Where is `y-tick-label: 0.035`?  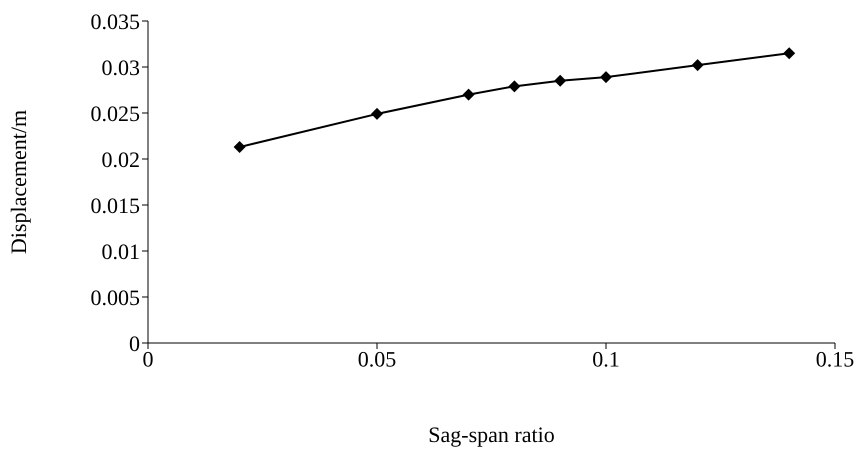 y-tick-label: 0.035 is located at coordinates (115, 21).